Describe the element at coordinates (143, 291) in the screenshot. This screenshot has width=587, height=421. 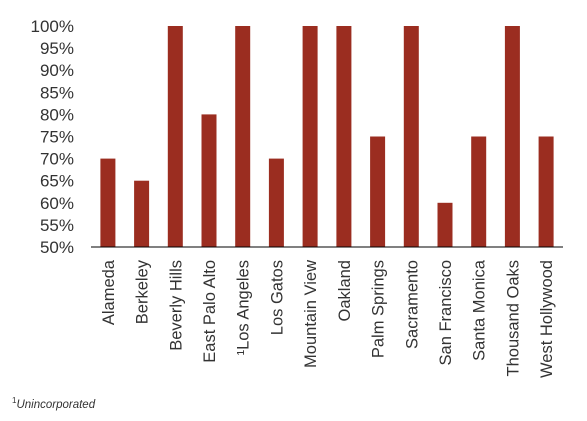
I see `x-tick-label: Berkeley` at that location.